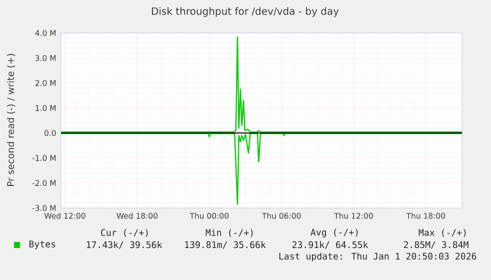 Image resolution: width=491 pixels, height=280 pixels. I want to click on text: Last update: Thu Jan 1 20:50:03 2026, so click(377, 257).